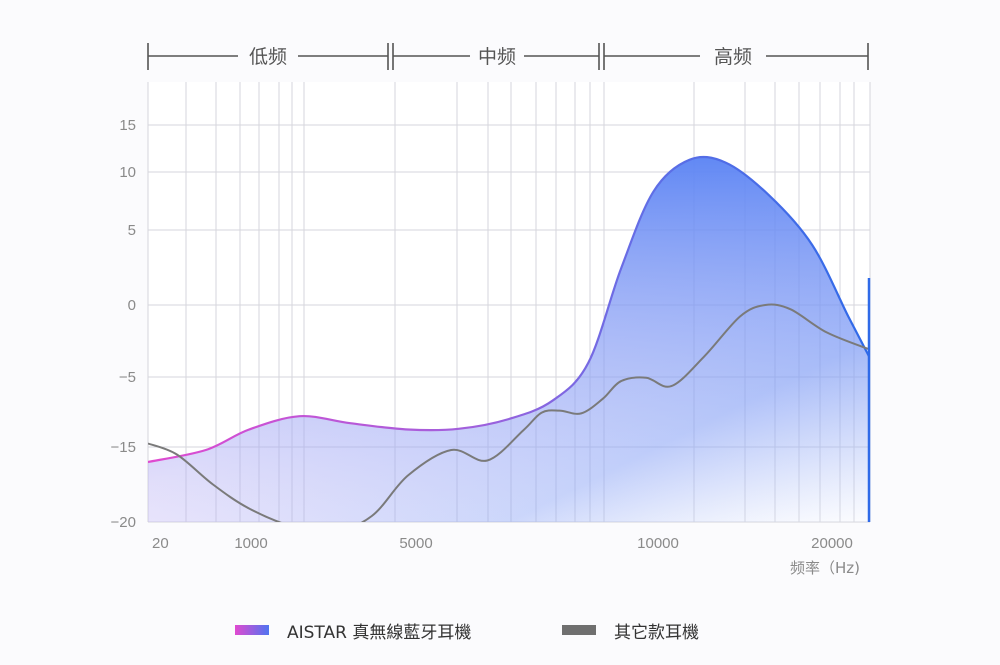  Describe the element at coordinates (656, 632) in the screenshot. I see `legend-label-other: 其它款耳機` at that location.